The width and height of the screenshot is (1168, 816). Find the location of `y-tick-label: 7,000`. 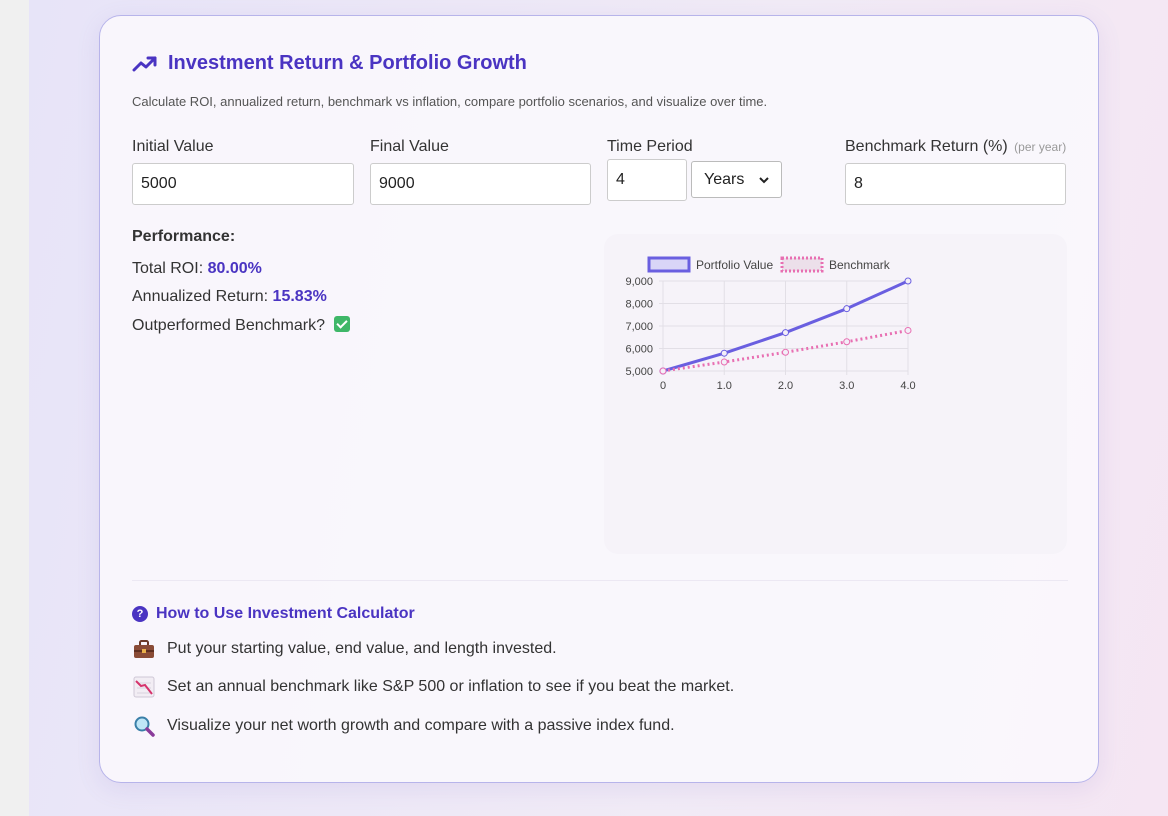

y-tick-label: 7,000 is located at coordinates (639, 327).